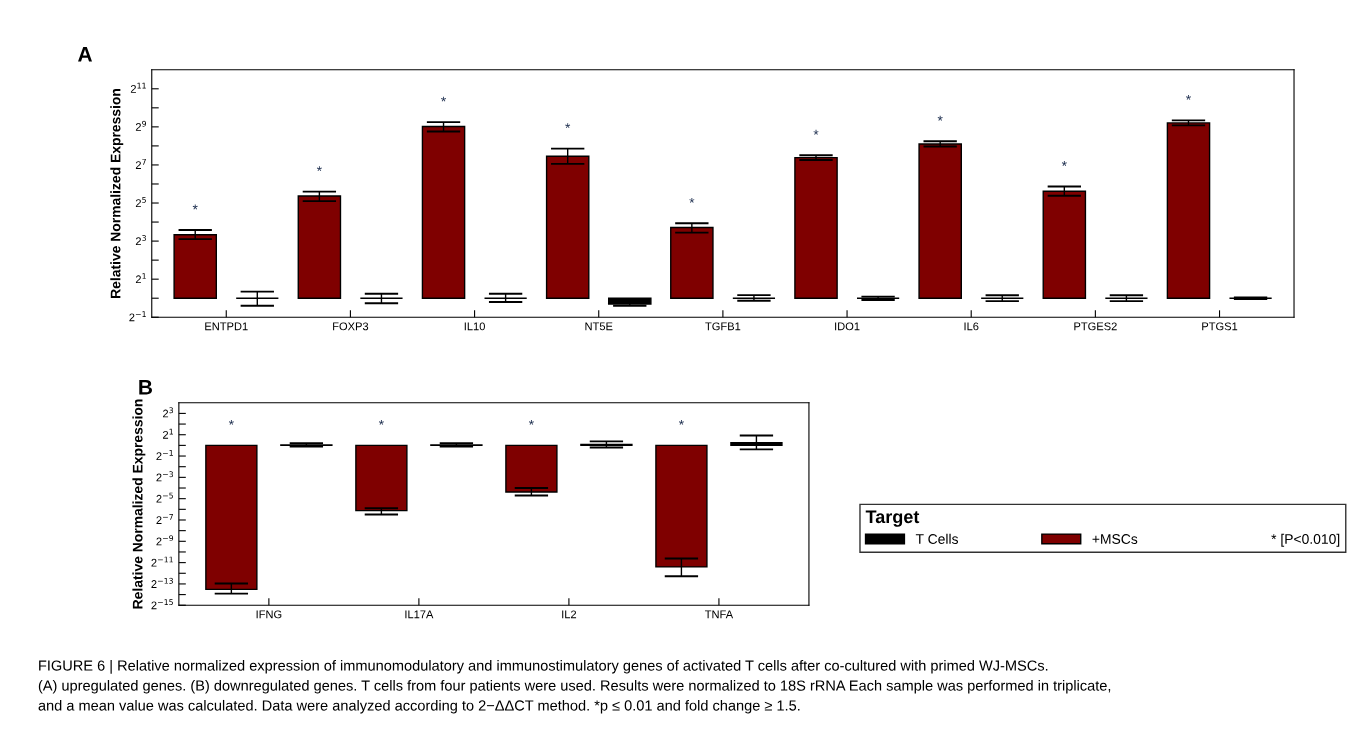 This screenshot has width=1355, height=750. What do you see at coordinates (1220, 326) in the screenshot?
I see `x-tick-label: PTGS1` at bounding box center [1220, 326].